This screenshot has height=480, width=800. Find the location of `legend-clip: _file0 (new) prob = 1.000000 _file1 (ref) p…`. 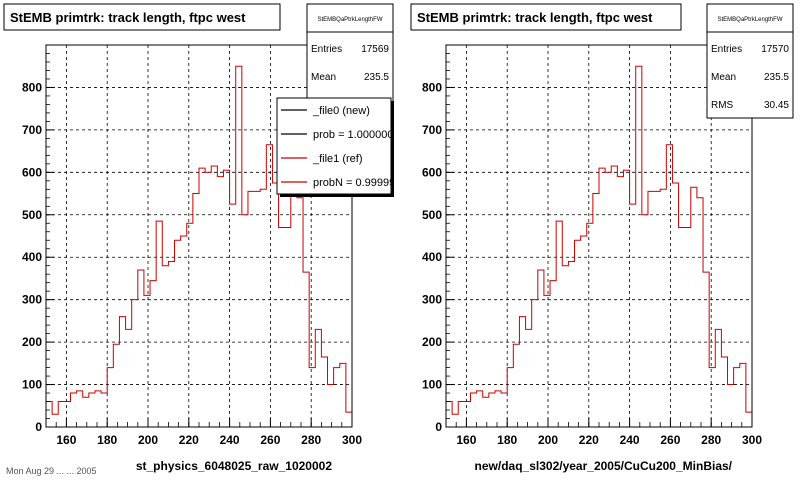

legend-clip: _file0 (new) prob = 1.000000 _file1 (ref) p… is located at coordinates (338, 147).